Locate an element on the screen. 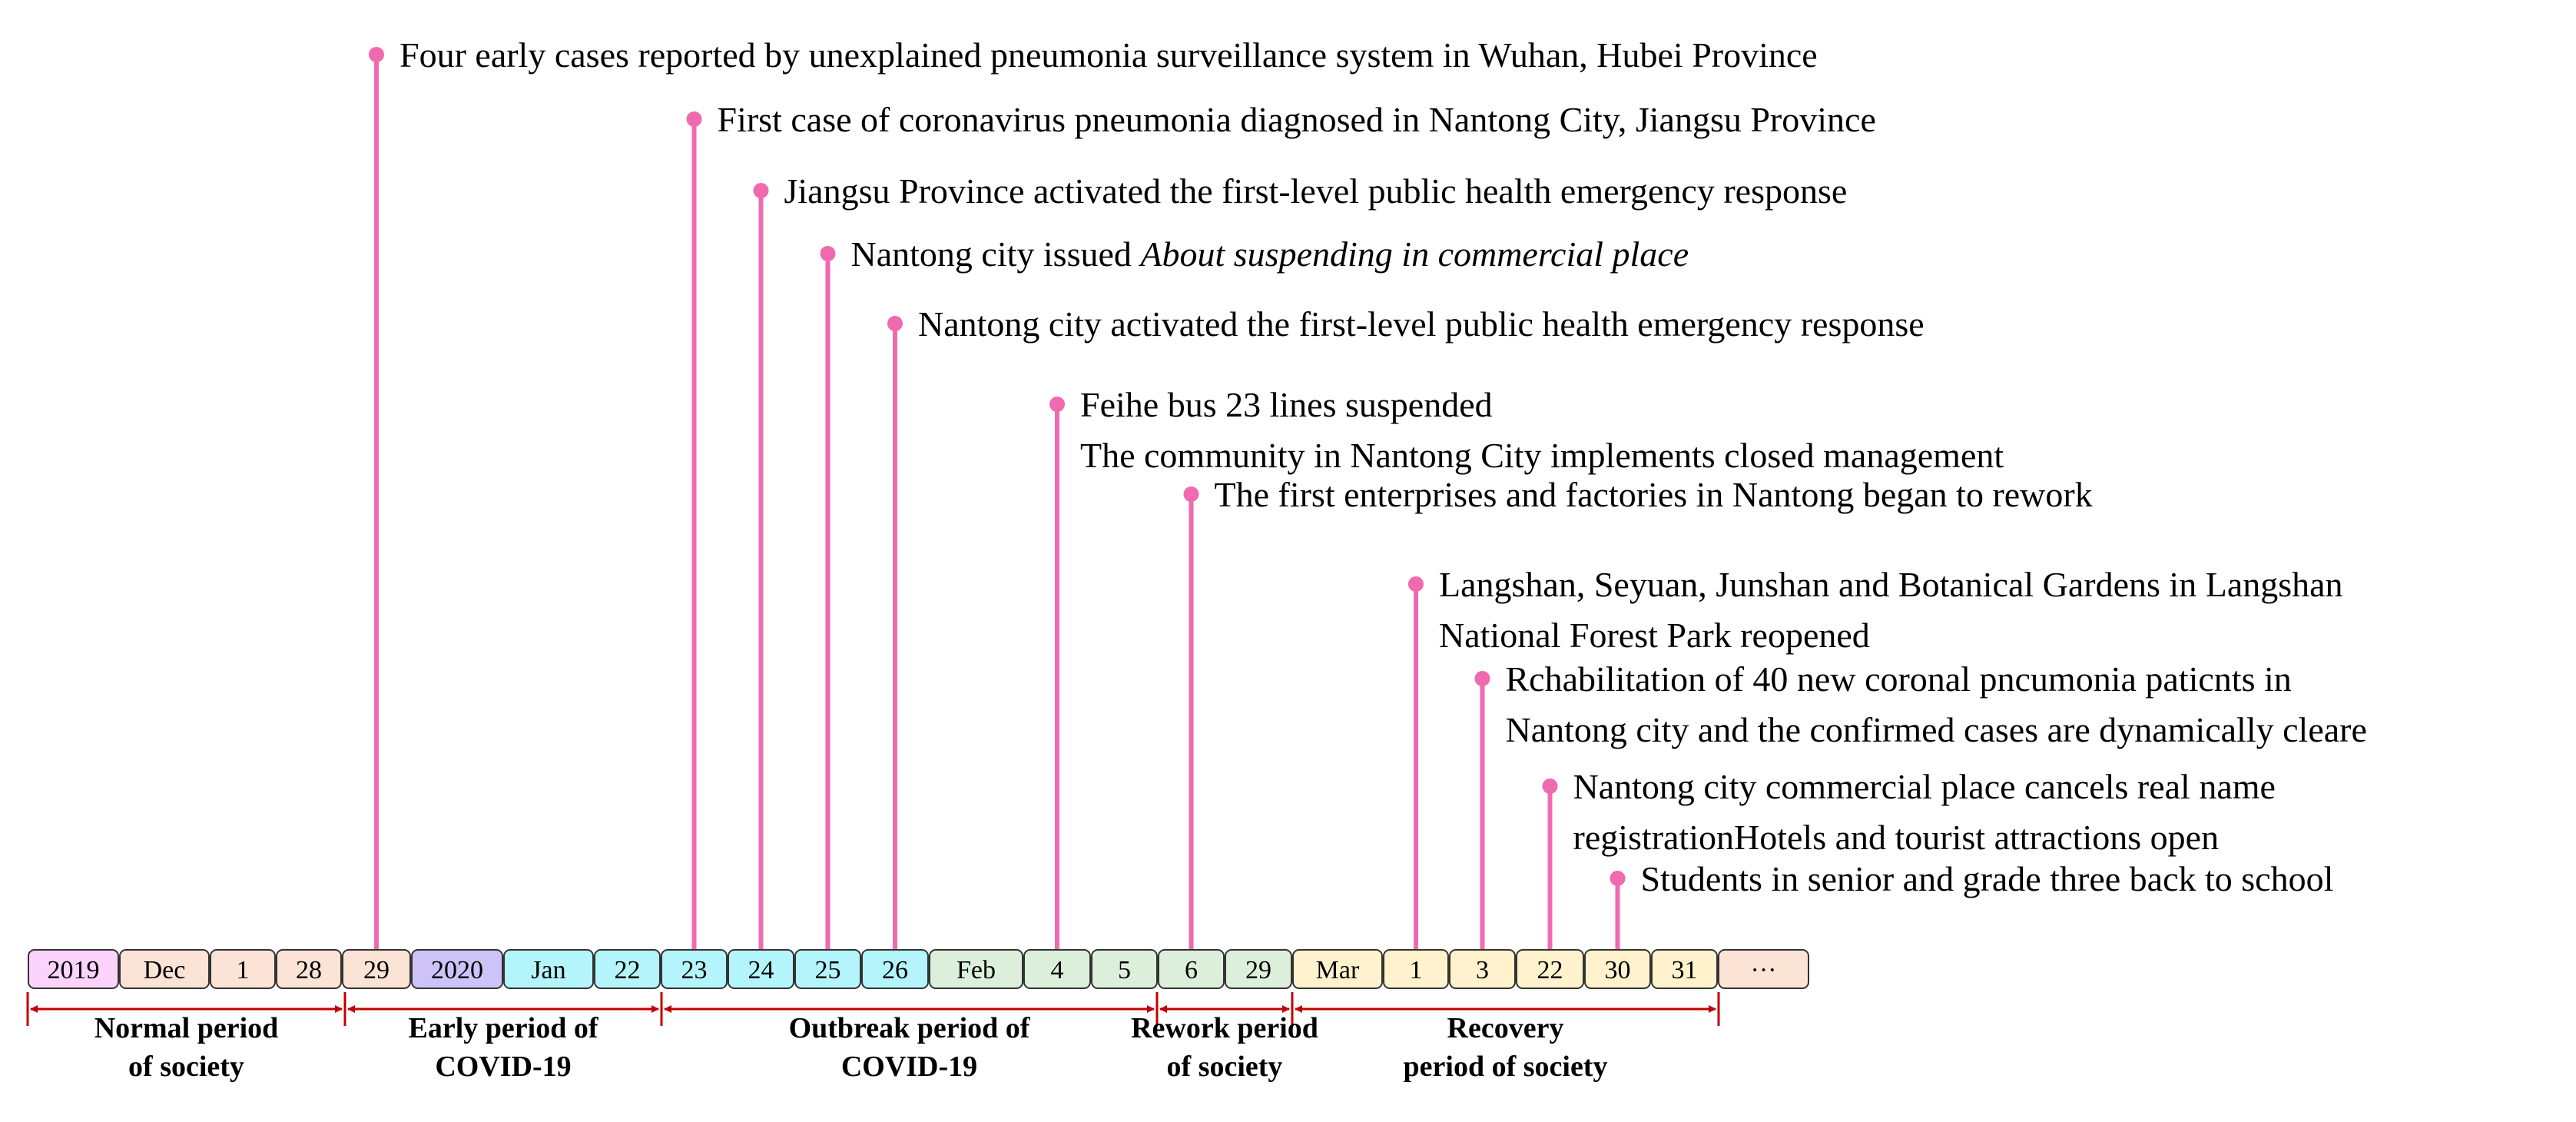  period-label: Early period of is located at coordinates (504, 1028).